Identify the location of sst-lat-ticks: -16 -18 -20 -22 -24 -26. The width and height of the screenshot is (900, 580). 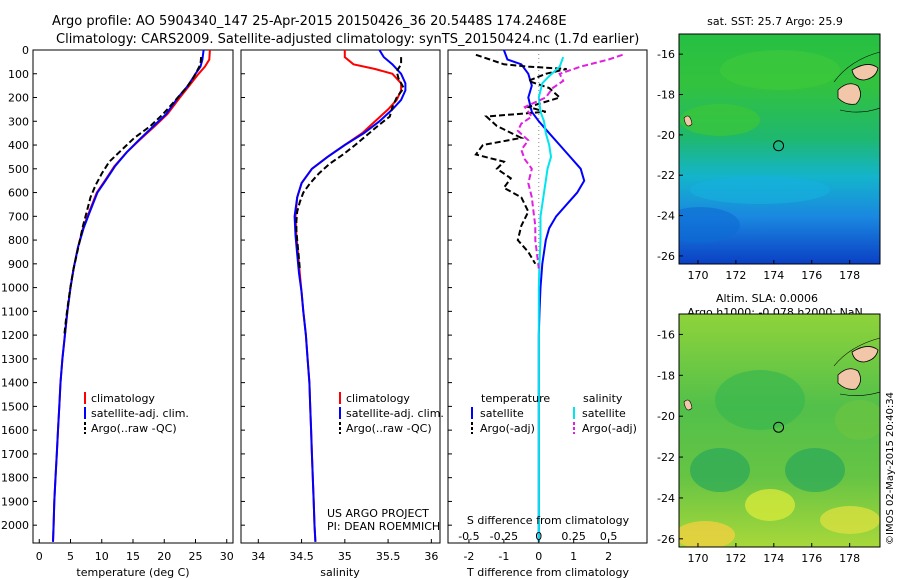
(670, 155).